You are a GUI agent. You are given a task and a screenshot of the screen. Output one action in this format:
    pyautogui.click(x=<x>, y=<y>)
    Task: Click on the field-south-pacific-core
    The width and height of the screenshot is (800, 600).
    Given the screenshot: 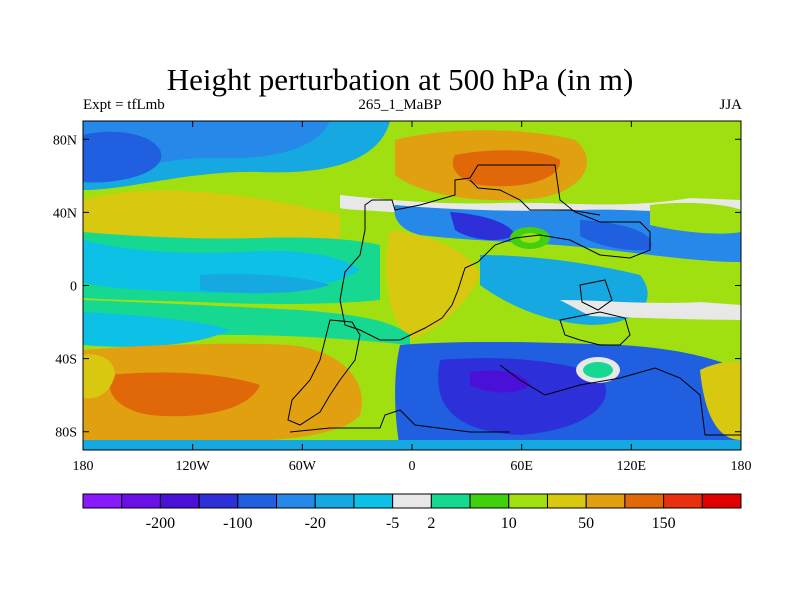 What is the action you would take?
    pyautogui.click(x=185, y=394)
    